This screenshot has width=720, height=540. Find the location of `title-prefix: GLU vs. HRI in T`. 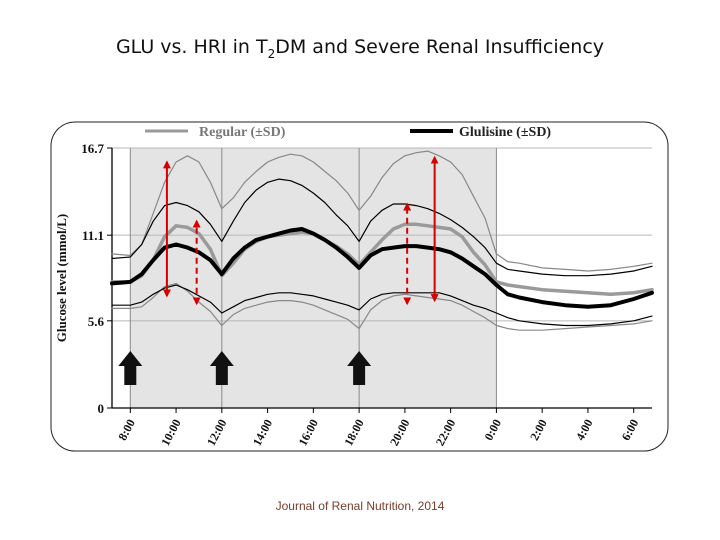

title-prefix: GLU vs. HRI in T is located at coordinates (191, 47).